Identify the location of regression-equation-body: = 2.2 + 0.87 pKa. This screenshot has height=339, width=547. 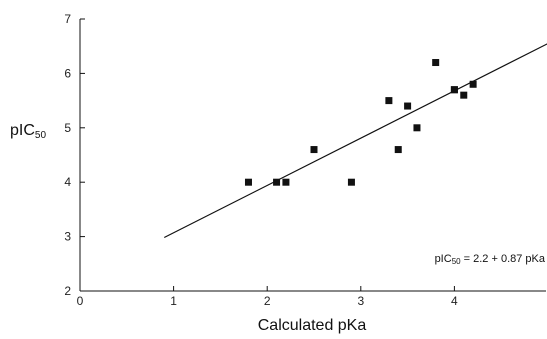
(503, 259).